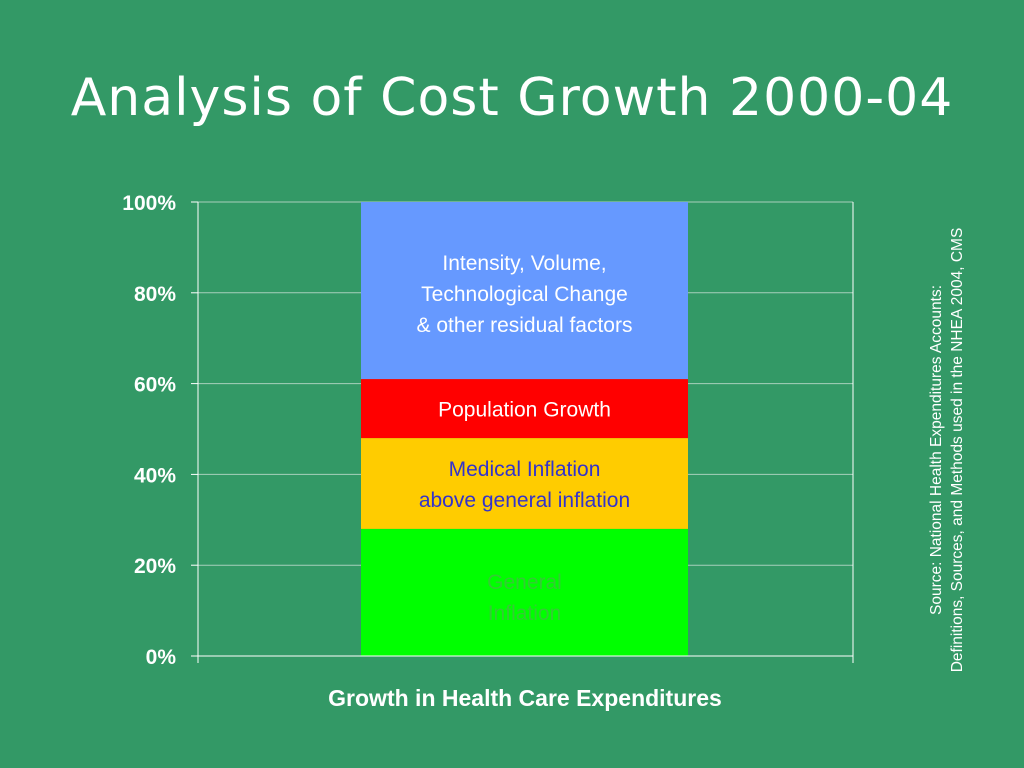 This screenshot has height=768, width=1024. I want to click on segment-label-line: Medical Inflation, so click(525, 469).